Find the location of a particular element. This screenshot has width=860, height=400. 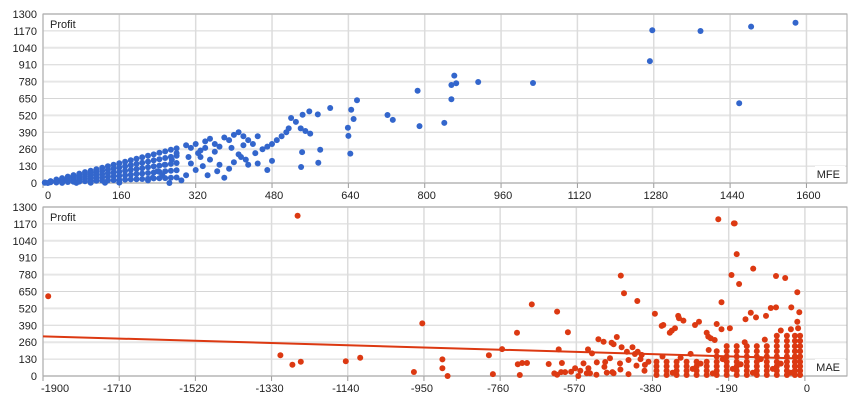

x-tick-label: 480 is located at coordinates (274, 196).